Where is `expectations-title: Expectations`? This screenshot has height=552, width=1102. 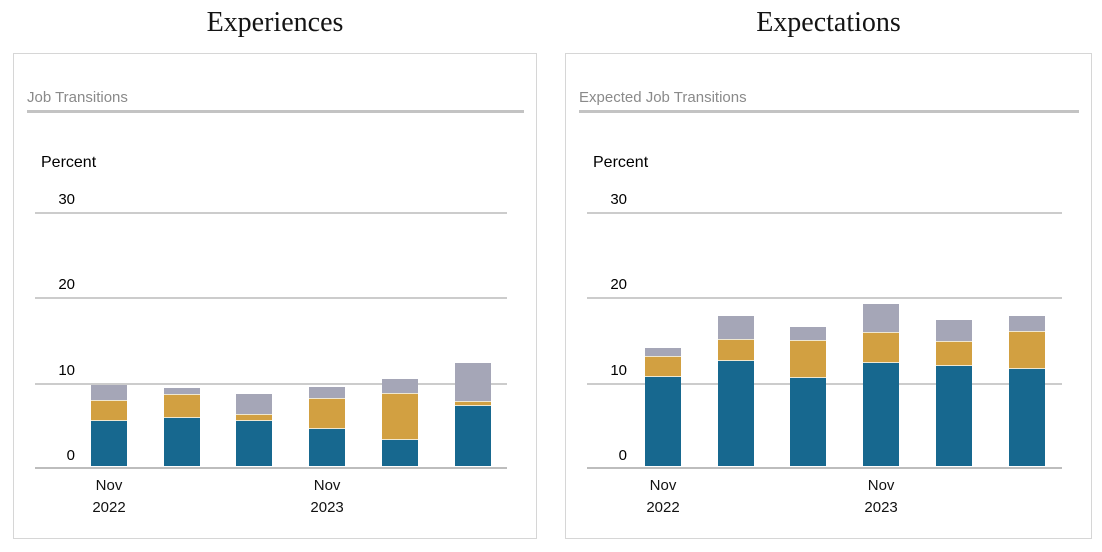
expectations-title: Expectations is located at coordinates (828, 22).